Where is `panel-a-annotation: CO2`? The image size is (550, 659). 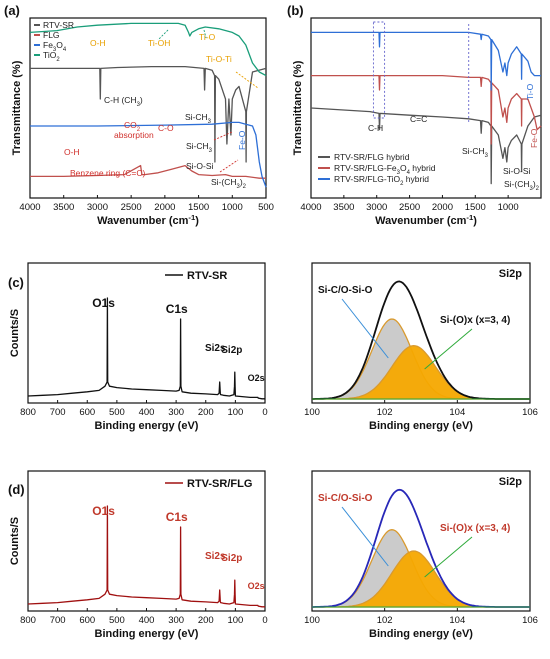 panel-a-annotation: CO2 is located at coordinates (132, 126).